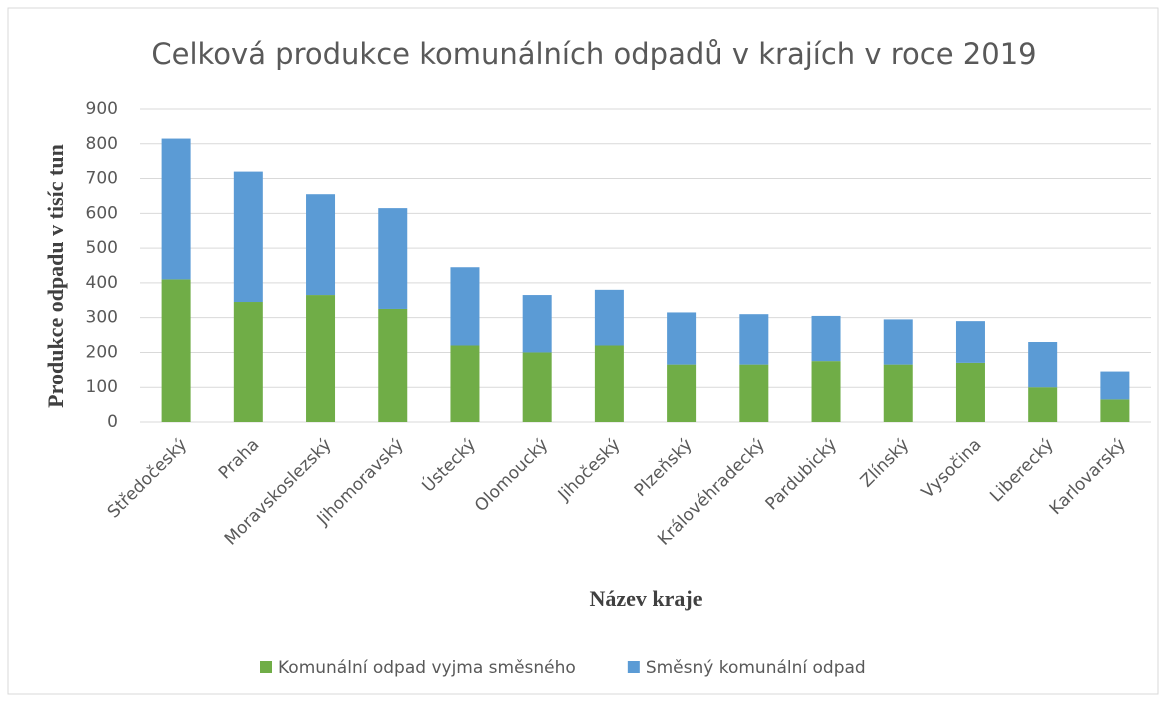 The height and width of the screenshot is (702, 1169). What do you see at coordinates (589, 470) in the screenshot?
I see `x-tick-label: Jihočeský` at bounding box center [589, 470].